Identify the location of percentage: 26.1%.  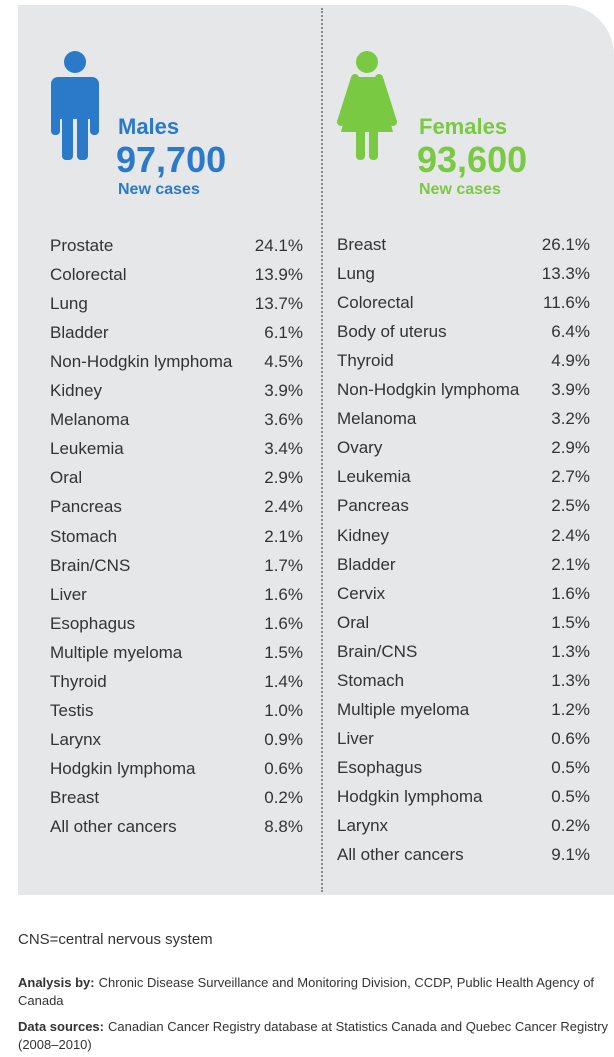
(565, 244).